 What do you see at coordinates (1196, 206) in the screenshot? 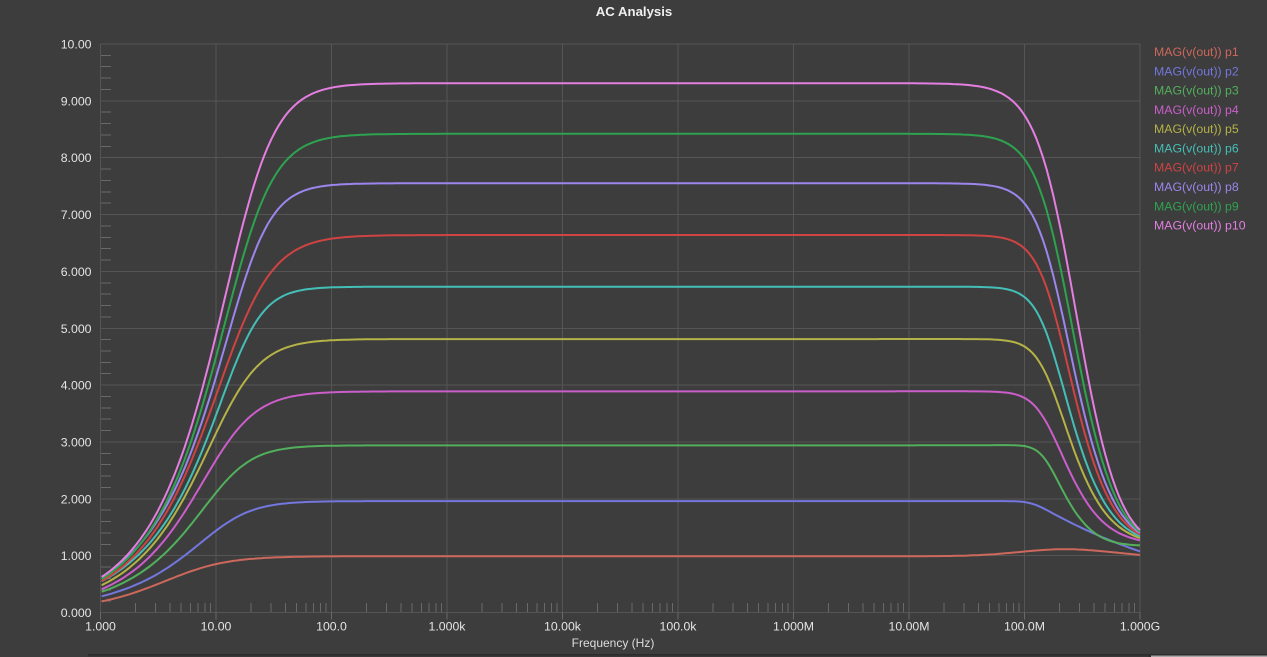
I see `svg-text: MAG(v(out)) p9` at bounding box center [1196, 206].